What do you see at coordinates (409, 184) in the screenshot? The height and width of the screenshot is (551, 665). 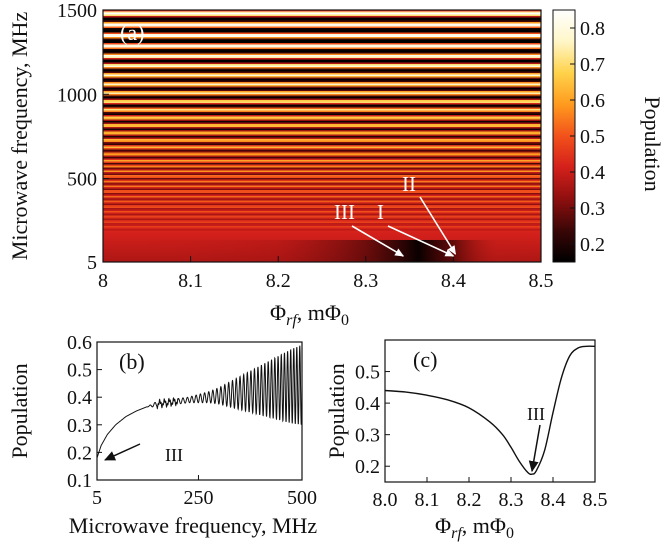 I see `annotation-II: II` at bounding box center [409, 184].